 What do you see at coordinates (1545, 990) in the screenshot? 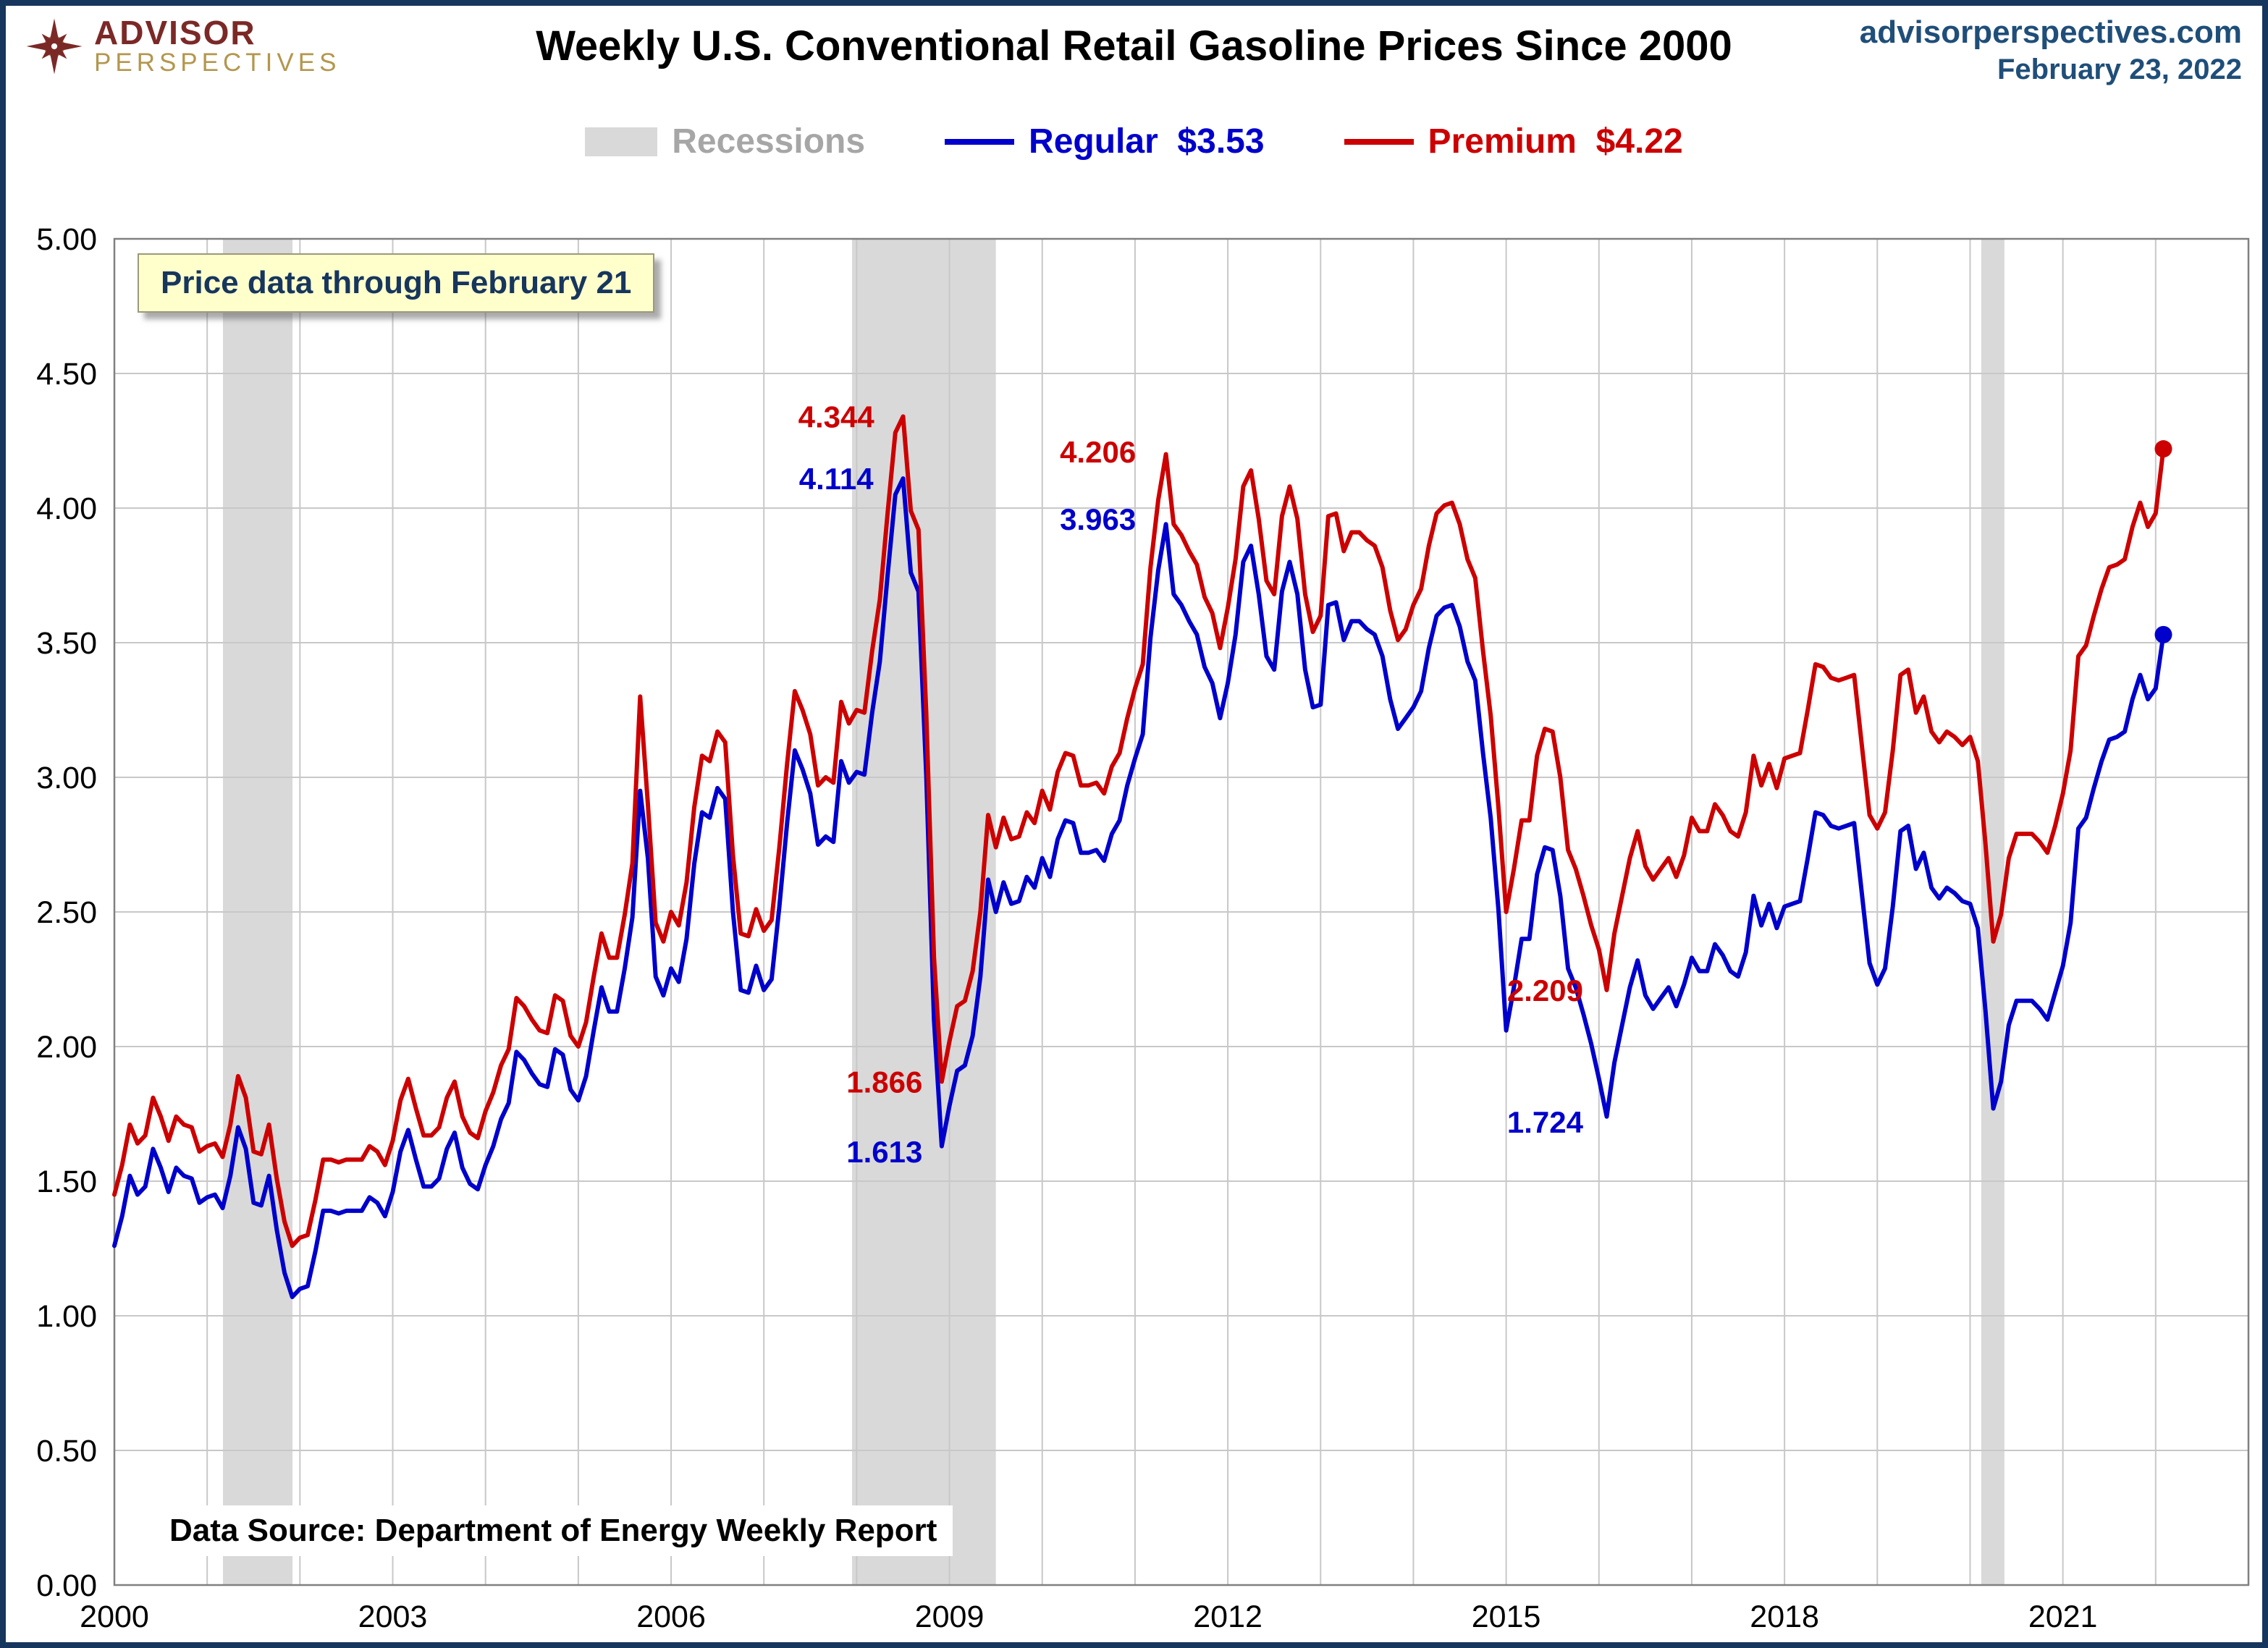
I see `annotation-2.209: 2.209` at bounding box center [1545, 990].